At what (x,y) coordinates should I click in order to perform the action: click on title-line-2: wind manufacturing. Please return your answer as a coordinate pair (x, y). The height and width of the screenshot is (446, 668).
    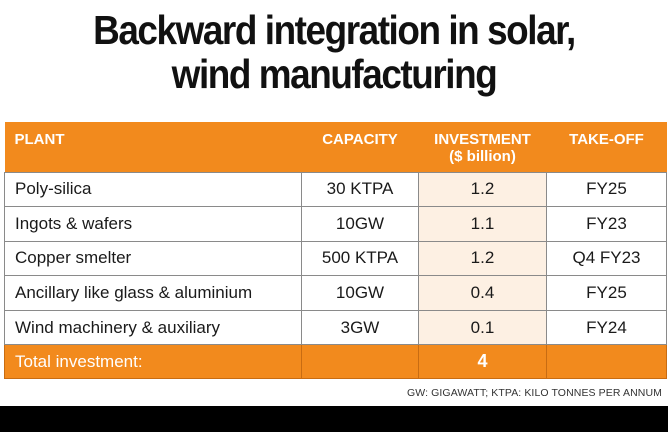
    Looking at the image, I should click on (334, 74).